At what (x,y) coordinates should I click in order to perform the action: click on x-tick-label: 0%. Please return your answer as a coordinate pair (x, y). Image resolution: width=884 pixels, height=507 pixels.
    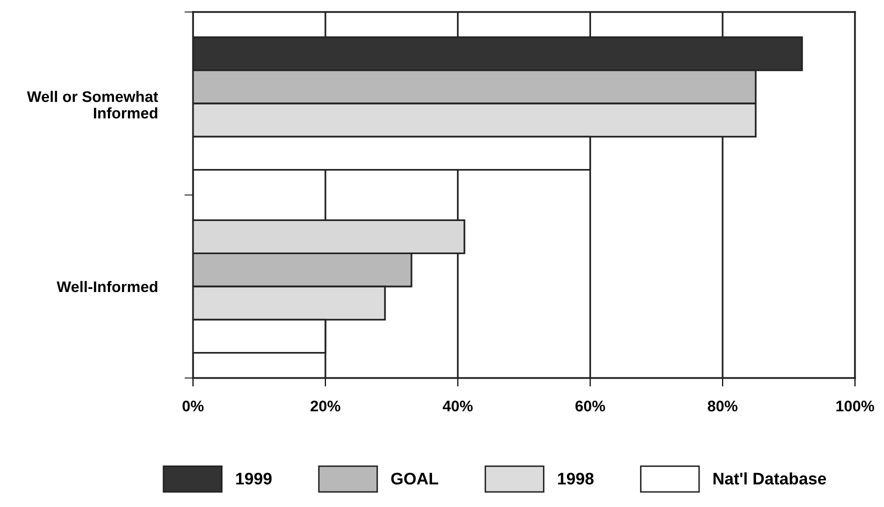
    Looking at the image, I should click on (193, 406).